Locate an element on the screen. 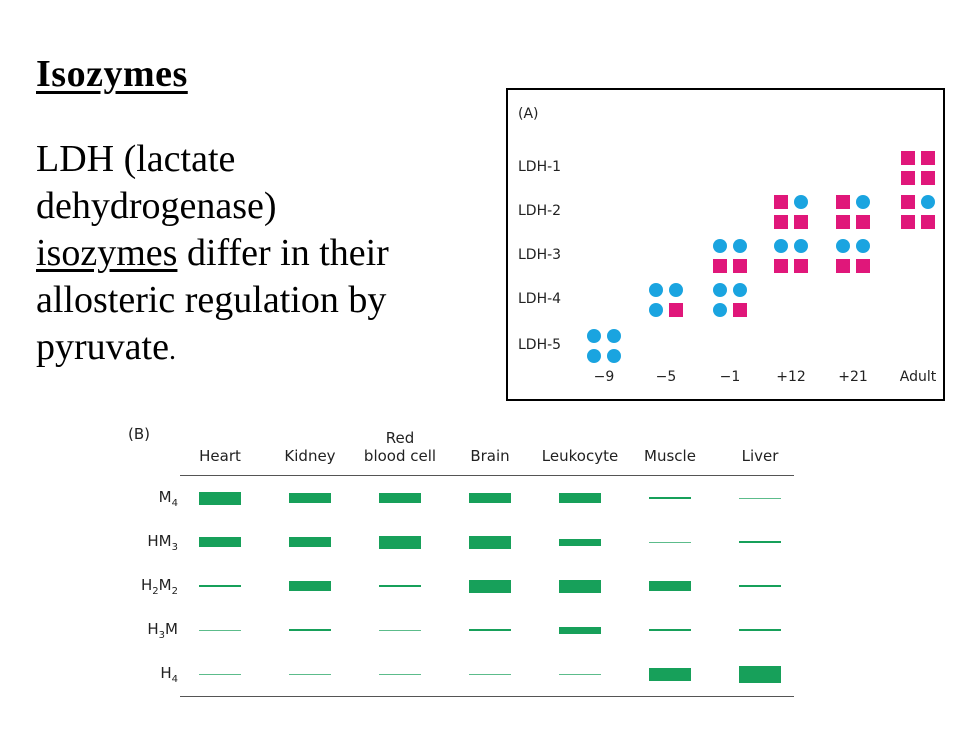 Image resolution: width=980 pixels, height=735 pixels. ldh-row-label: LDH-4 is located at coordinates (540, 299).